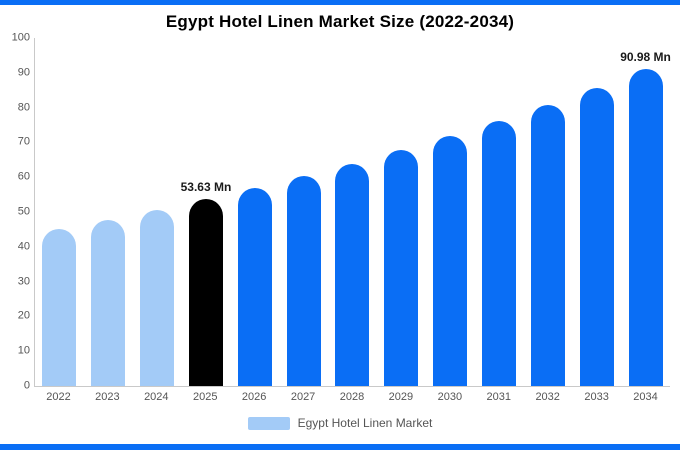 The height and width of the screenshot is (450, 680). Describe the element at coordinates (205, 397) in the screenshot. I see `x-axis-label: 2025` at that location.